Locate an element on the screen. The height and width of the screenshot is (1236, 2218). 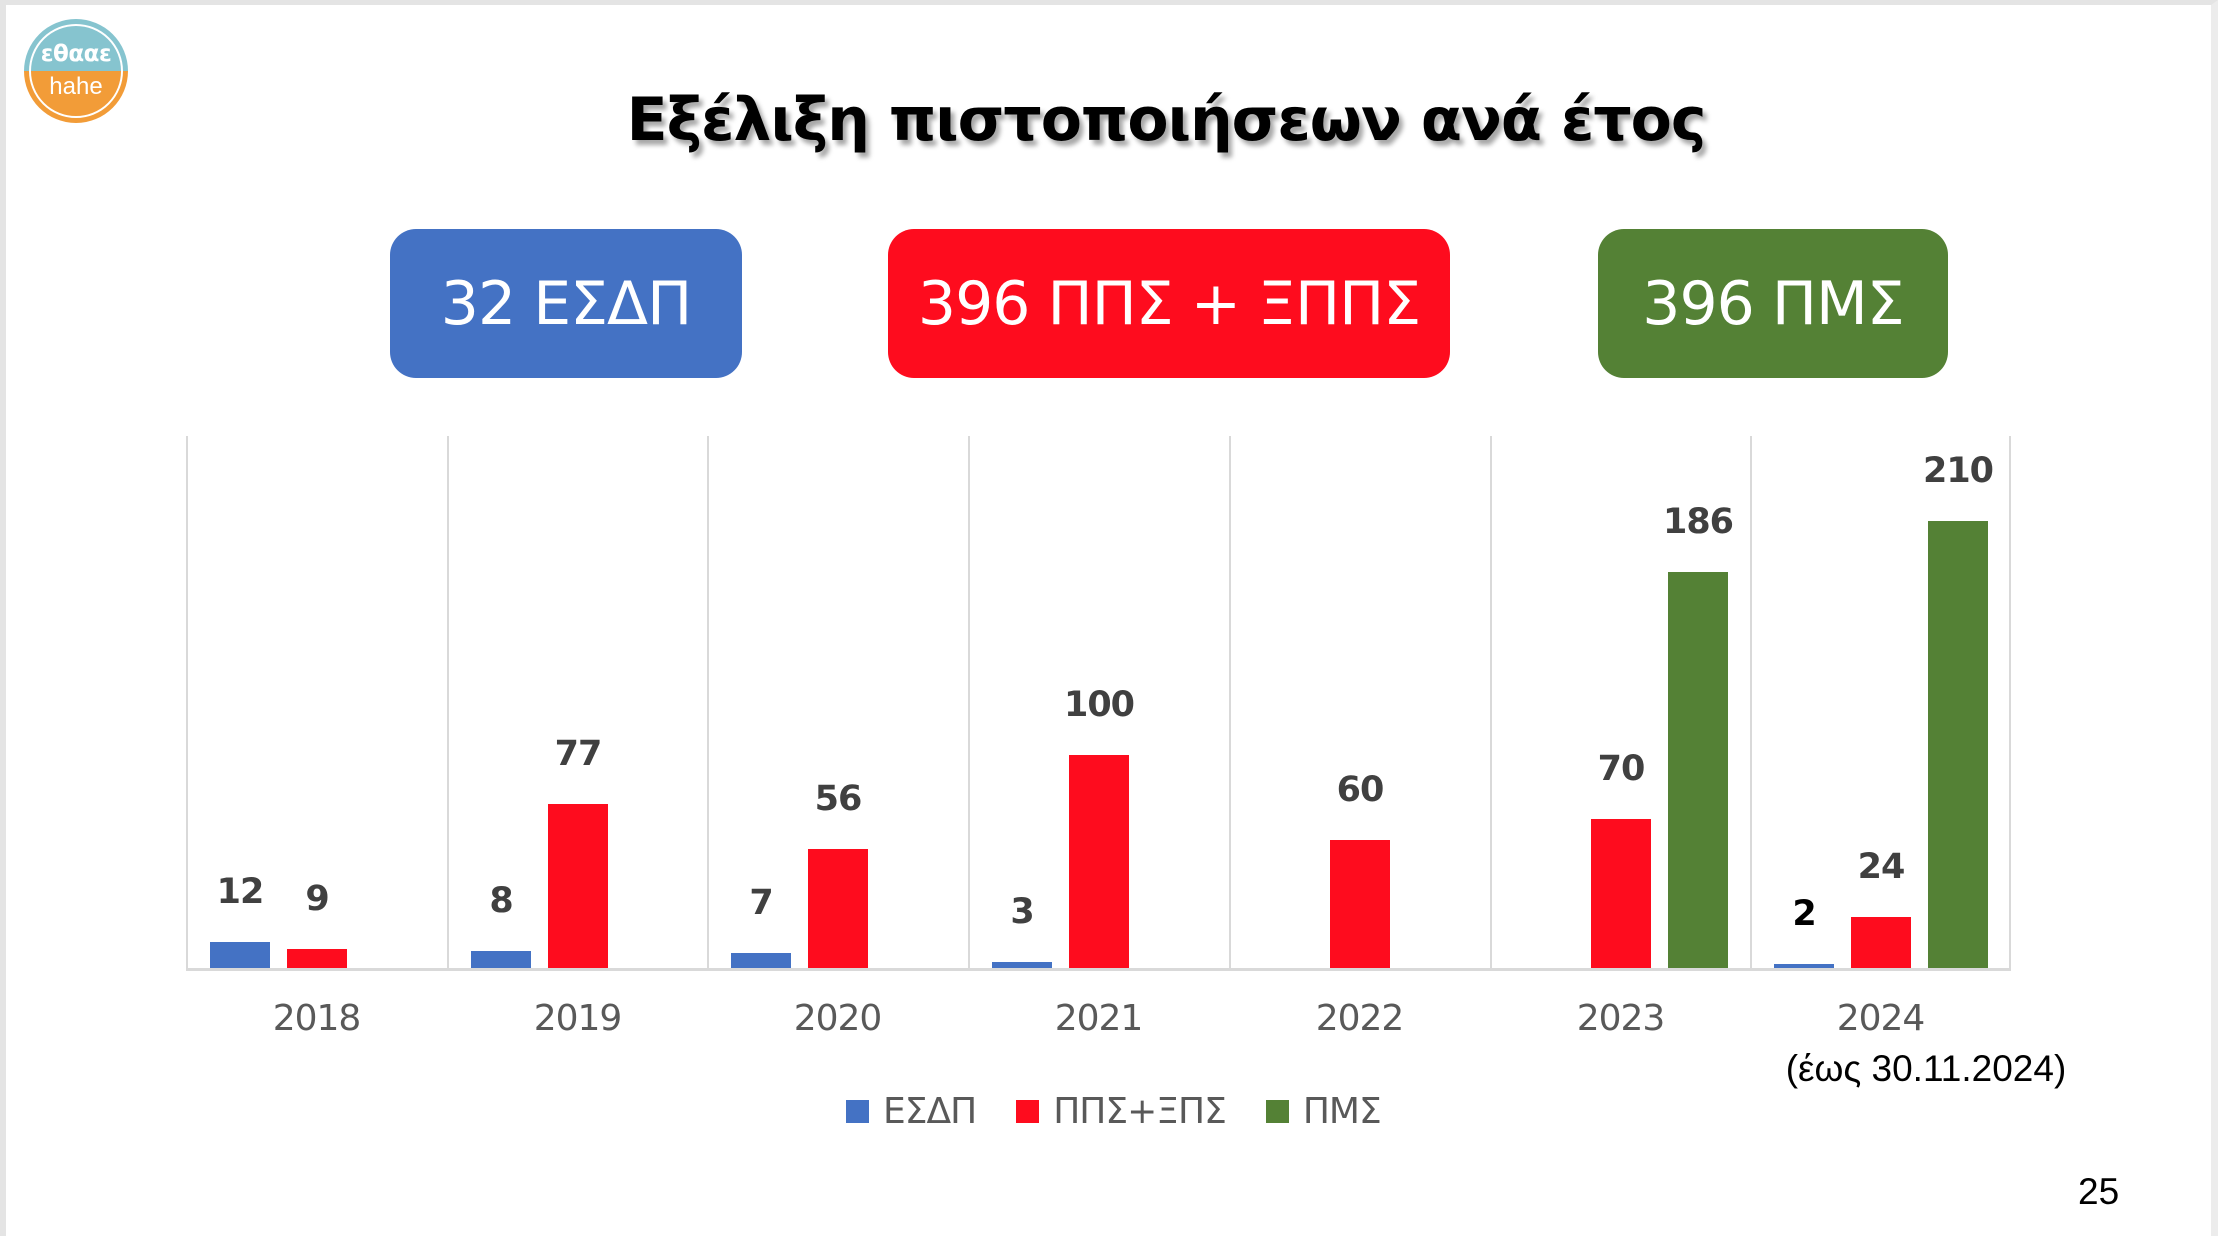
x-axis-sublabel-2024: (έως 30.11.2024) is located at coordinates (1926, 1068).